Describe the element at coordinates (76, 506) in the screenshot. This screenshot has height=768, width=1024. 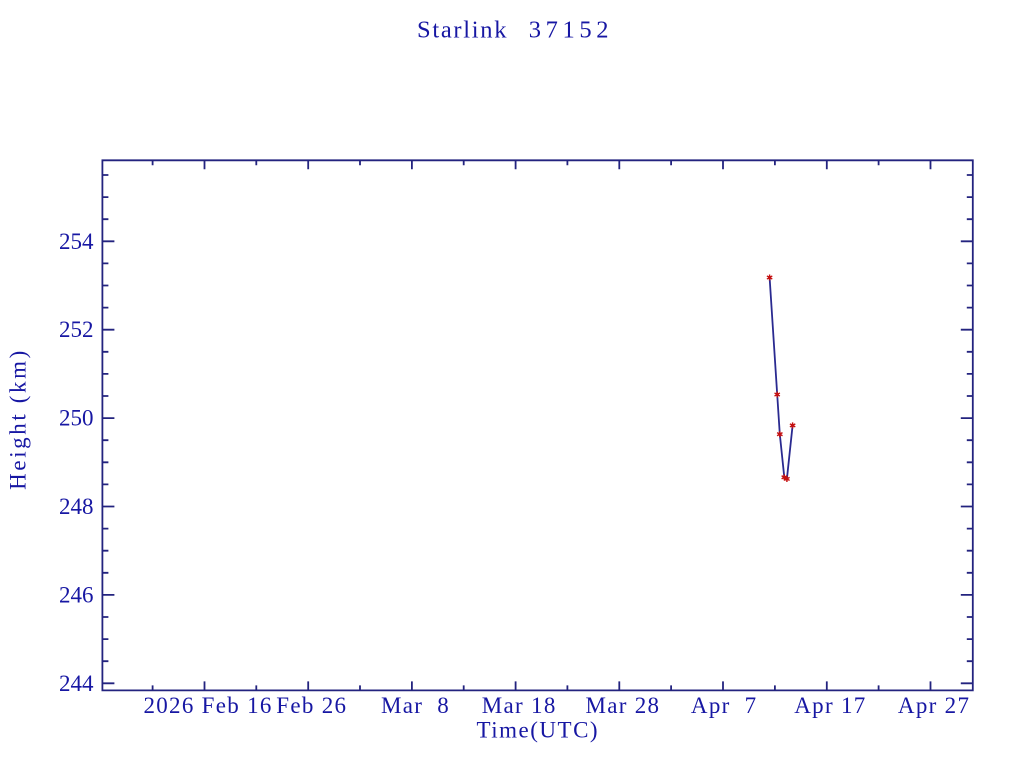
I see `svg-text: 248` at that location.